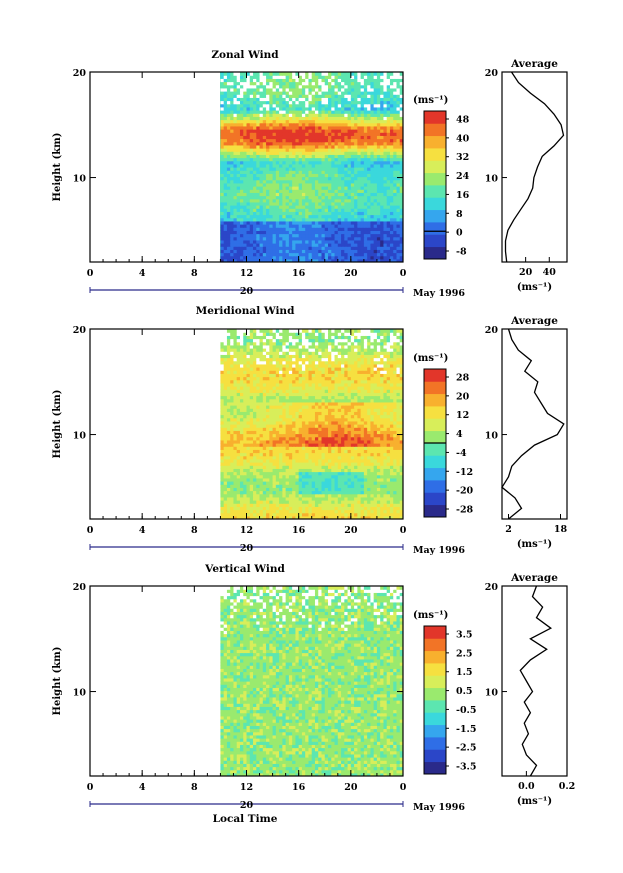 The image size is (623, 873). I want to click on colorbar-tick-label: 24, so click(463, 176).